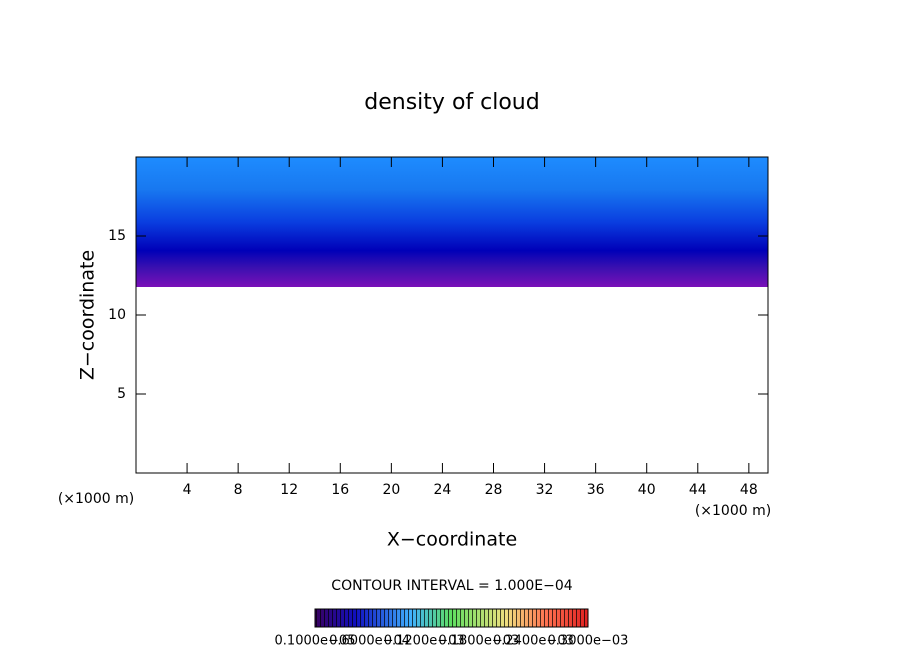 Image resolution: width=904 pixels, height=654 pixels. I want to click on chart-title: density of cloud, so click(451, 102).